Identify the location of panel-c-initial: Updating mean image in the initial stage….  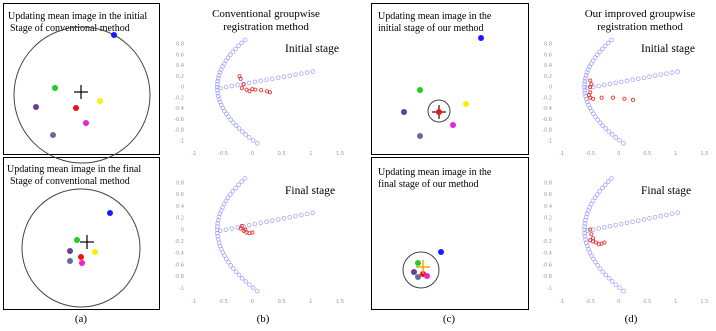
(450, 79).